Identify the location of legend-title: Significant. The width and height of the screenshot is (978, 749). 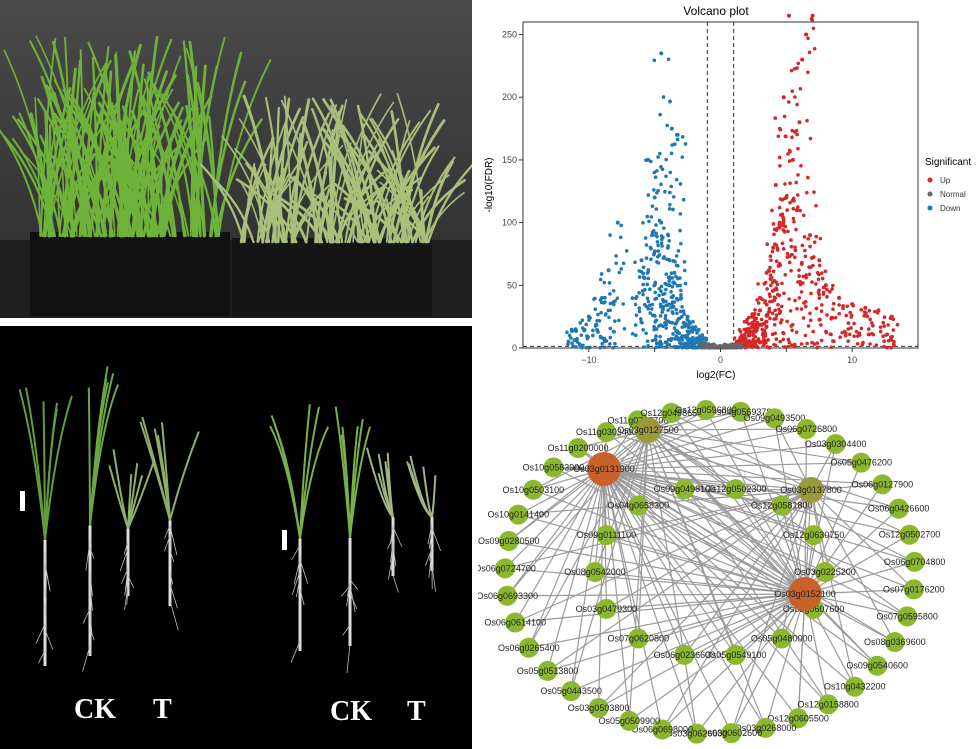
(948, 162).